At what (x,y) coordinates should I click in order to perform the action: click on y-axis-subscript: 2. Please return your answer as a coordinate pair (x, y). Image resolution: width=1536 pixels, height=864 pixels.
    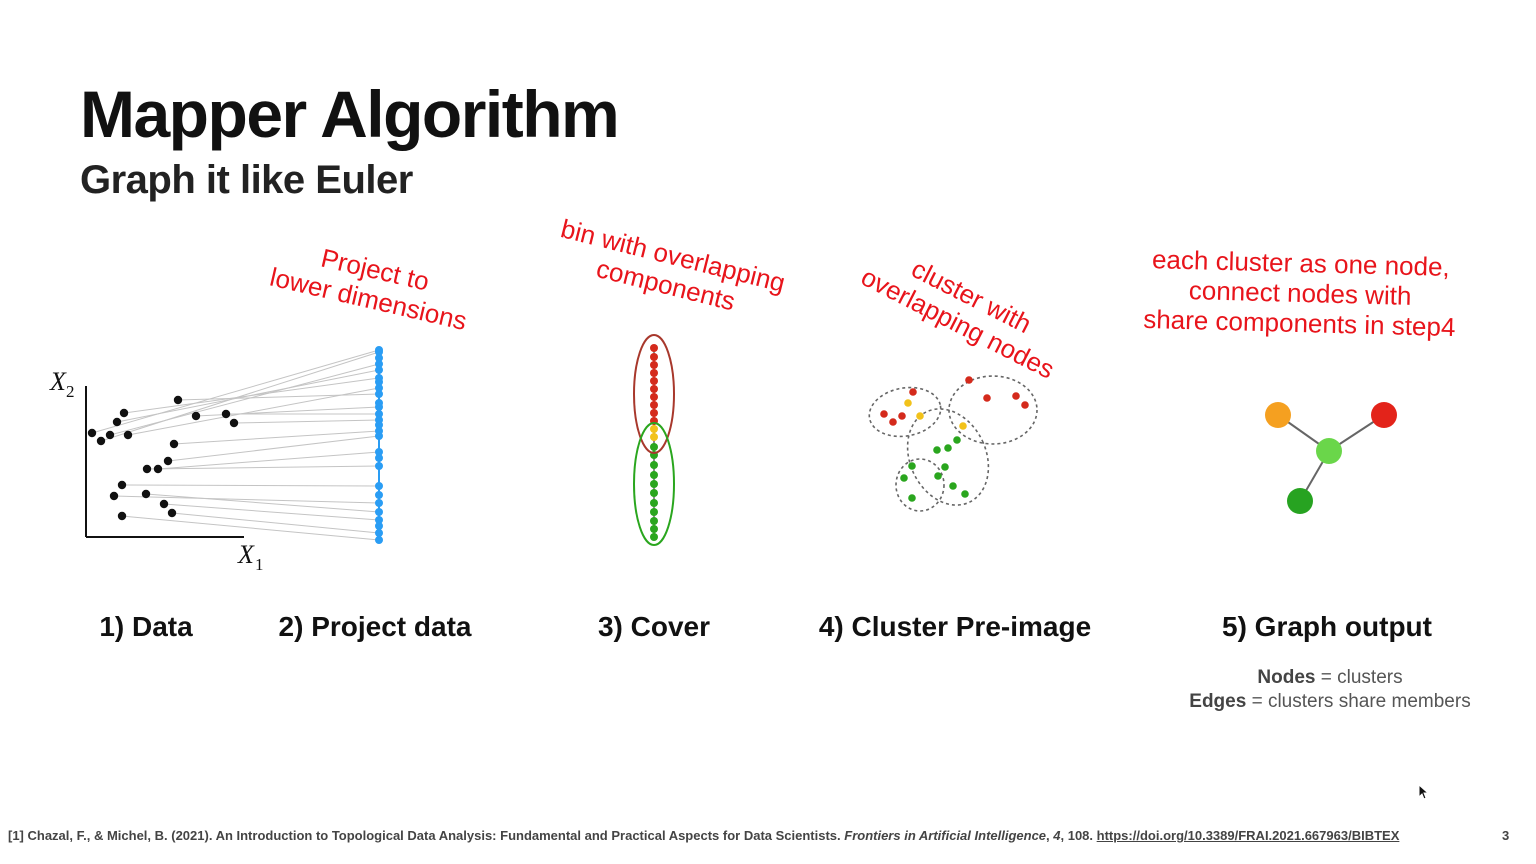
    Looking at the image, I should click on (70, 391).